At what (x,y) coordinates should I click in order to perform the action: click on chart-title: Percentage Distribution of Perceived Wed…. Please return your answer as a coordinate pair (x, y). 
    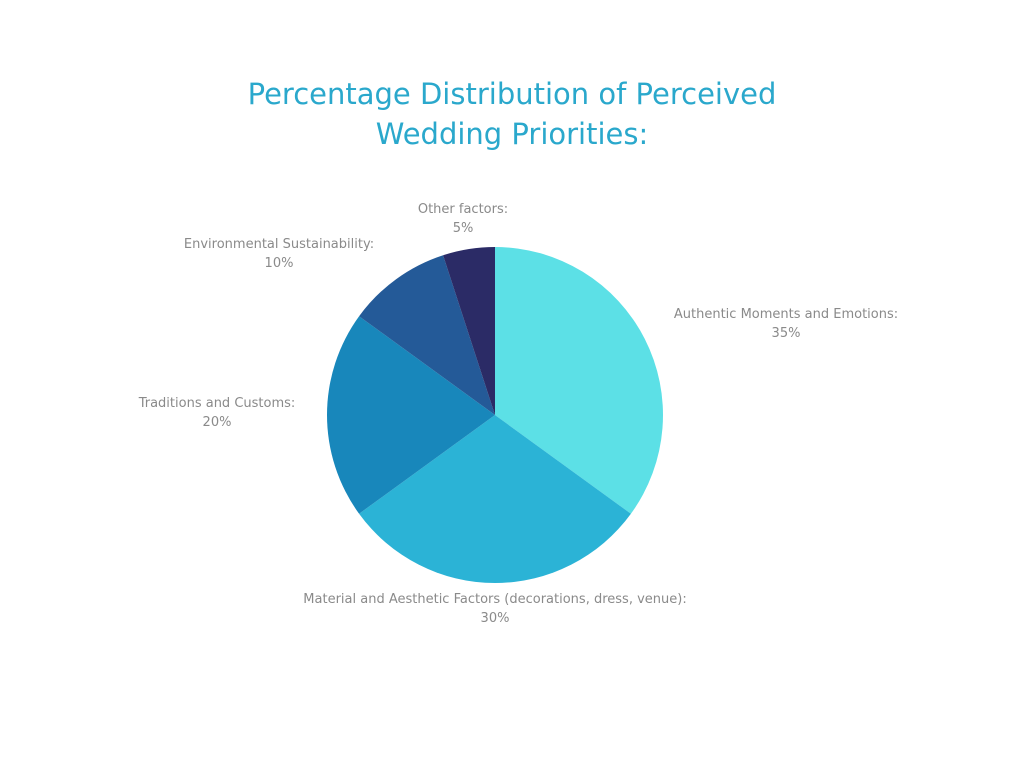
    Looking at the image, I should click on (512, 114).